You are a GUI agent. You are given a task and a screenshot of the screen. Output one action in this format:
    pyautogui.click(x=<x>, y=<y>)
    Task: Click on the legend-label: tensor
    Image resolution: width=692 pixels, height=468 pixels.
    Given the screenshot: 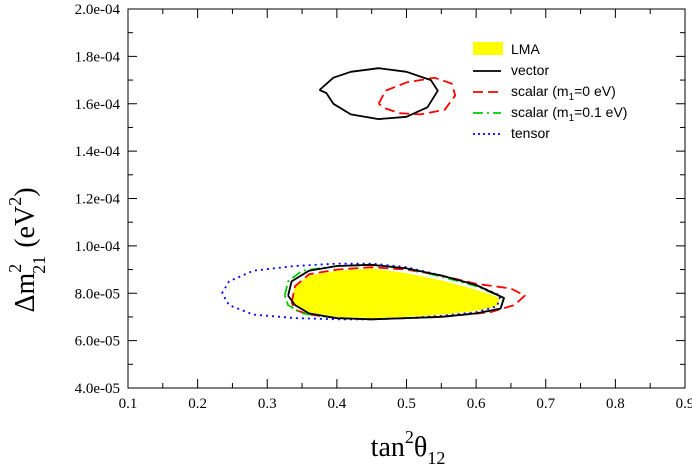 What is the action you would take?
    pyautogui.click(x=530, y=133)
    